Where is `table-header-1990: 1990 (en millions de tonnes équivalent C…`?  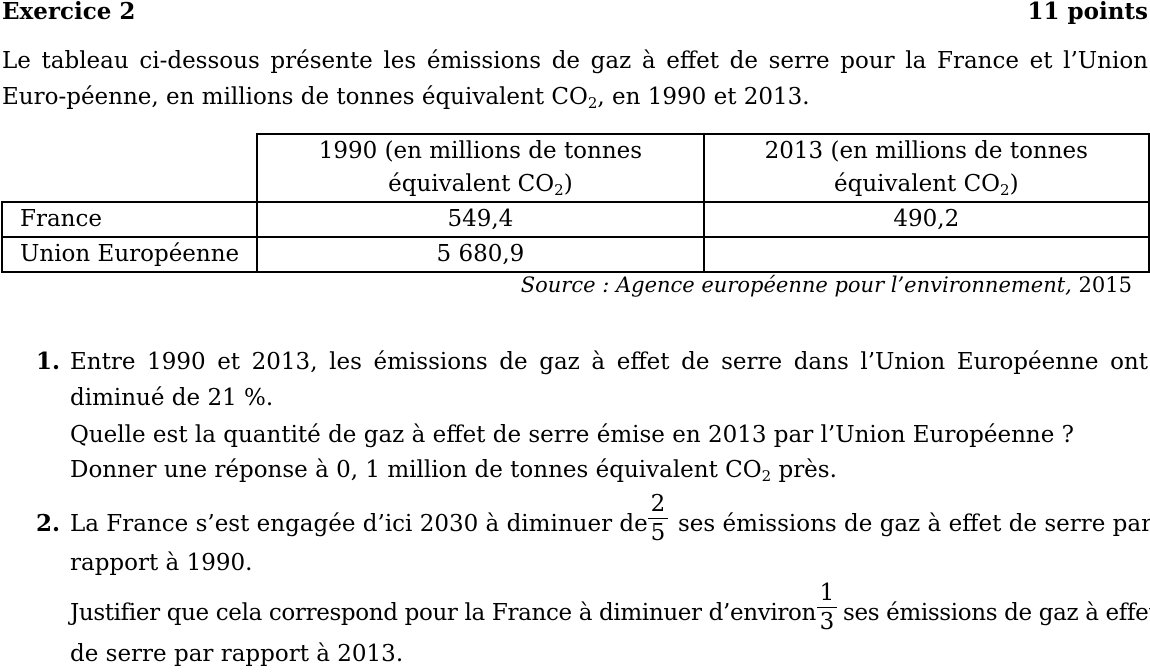 table-header-1990: 1990 (en millions de tonnes équivalent C… is located at coordinates (480, 168).